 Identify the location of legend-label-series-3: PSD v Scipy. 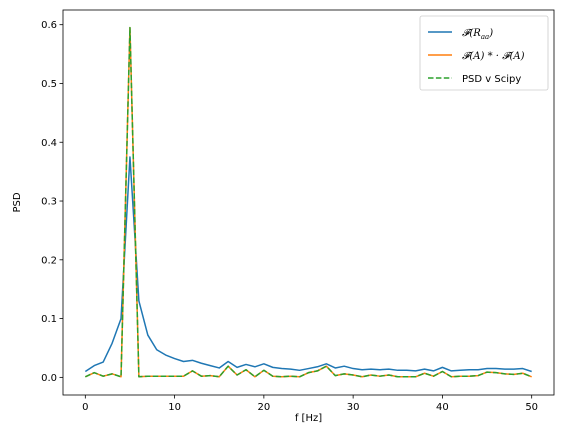
(491, 79).